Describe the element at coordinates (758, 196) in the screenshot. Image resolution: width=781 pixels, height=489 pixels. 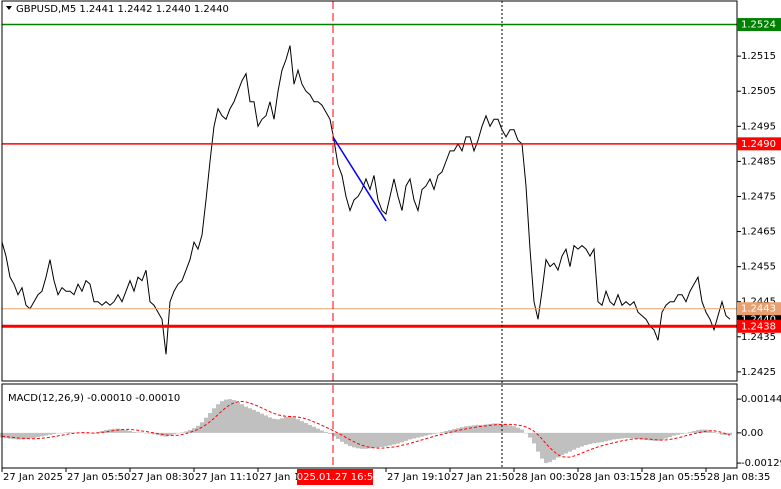
I see `y-tick-label: 1.2475` at that location.